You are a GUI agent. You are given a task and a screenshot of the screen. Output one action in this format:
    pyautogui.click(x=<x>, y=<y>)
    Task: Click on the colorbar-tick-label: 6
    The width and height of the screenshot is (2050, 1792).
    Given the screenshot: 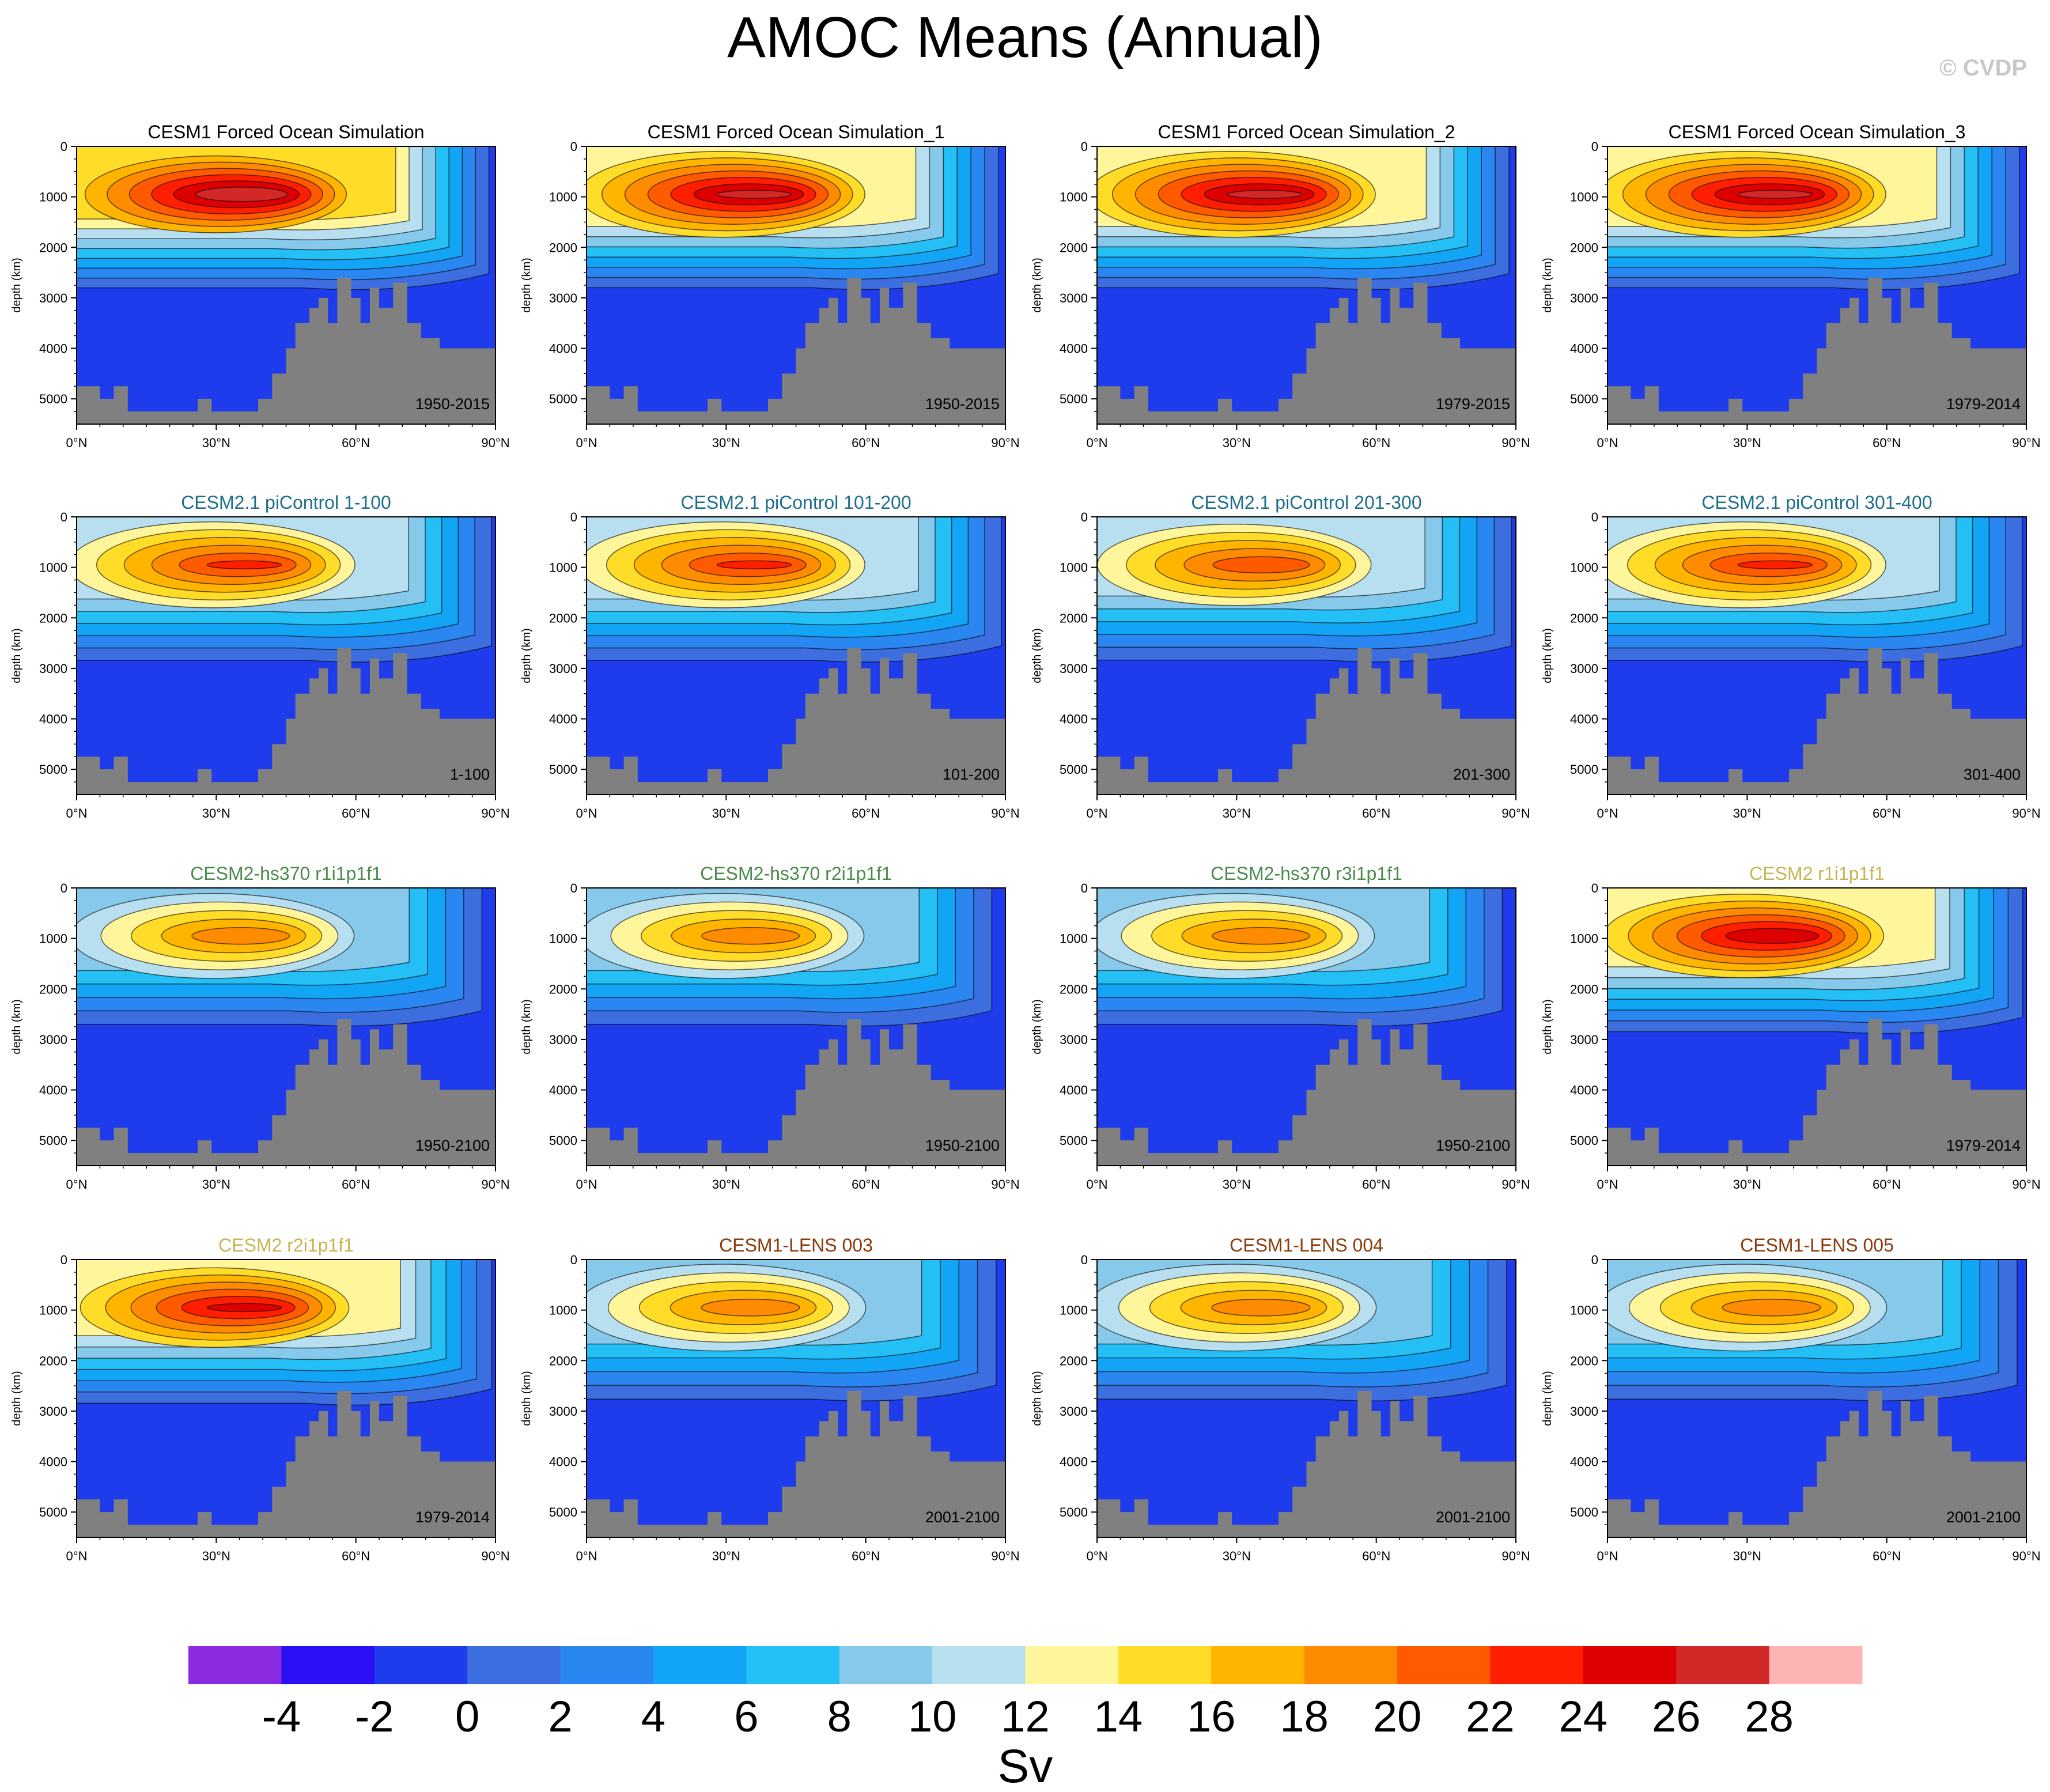 What is the action you would take?
    pyautogui.click(x=746, y=1716)
    